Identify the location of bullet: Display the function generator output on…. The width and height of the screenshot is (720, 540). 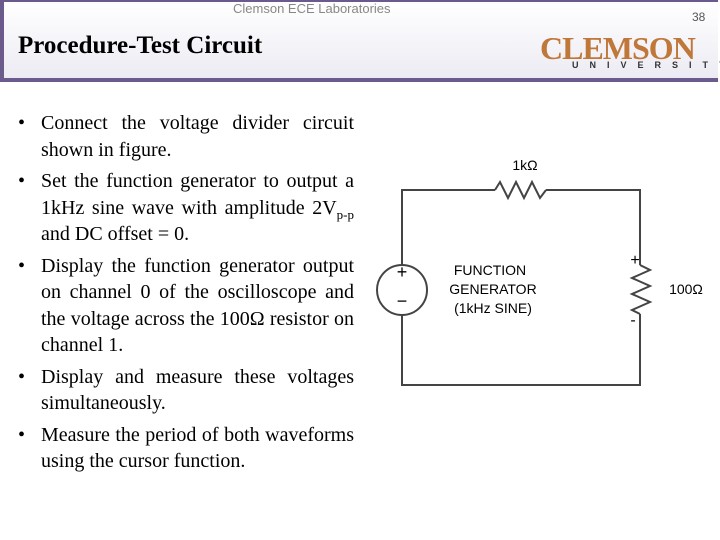
(186, 306).